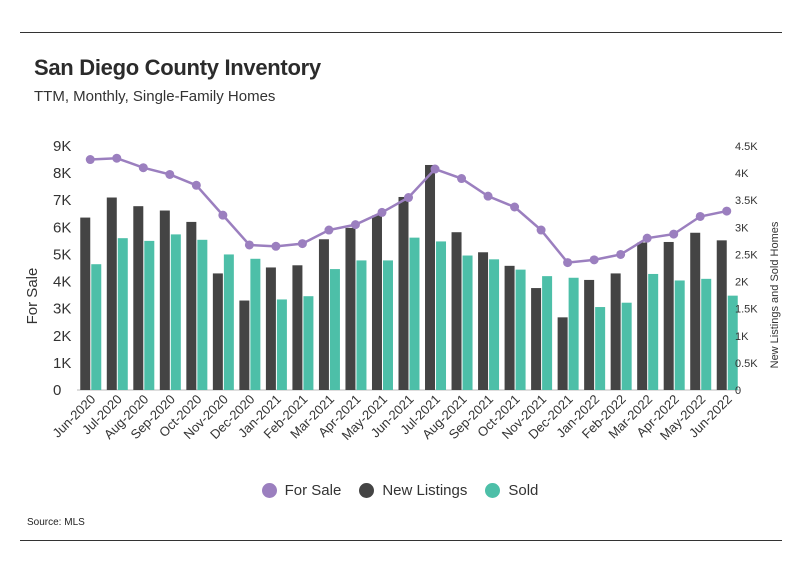 The width and height of the screenshot is (800, 575). What do you see at coordinates (62, 146) in the screenshot?
I see `left-tick-label: 9K` at bounding box center [62, 146].